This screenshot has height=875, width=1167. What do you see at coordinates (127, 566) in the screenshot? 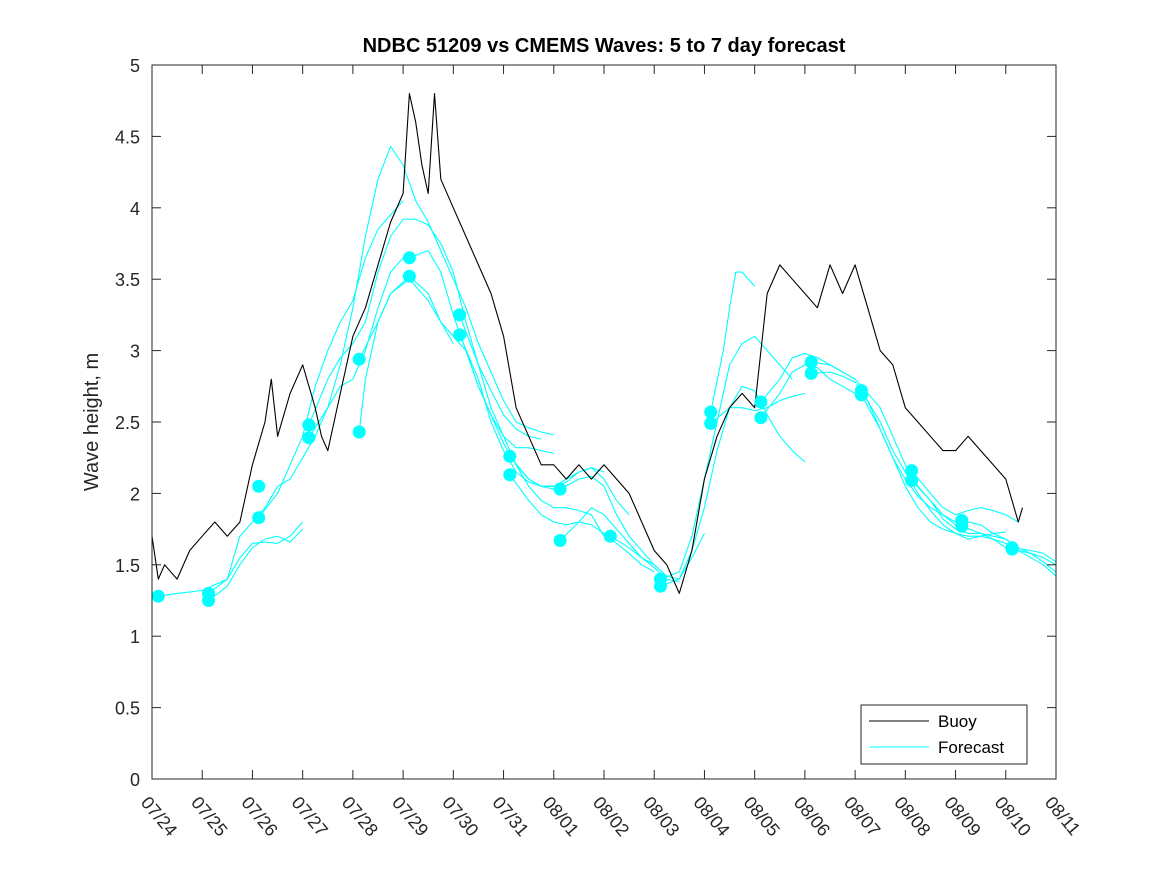
I see `y-tick-label: 1.5` at bounding box center [127, 566].